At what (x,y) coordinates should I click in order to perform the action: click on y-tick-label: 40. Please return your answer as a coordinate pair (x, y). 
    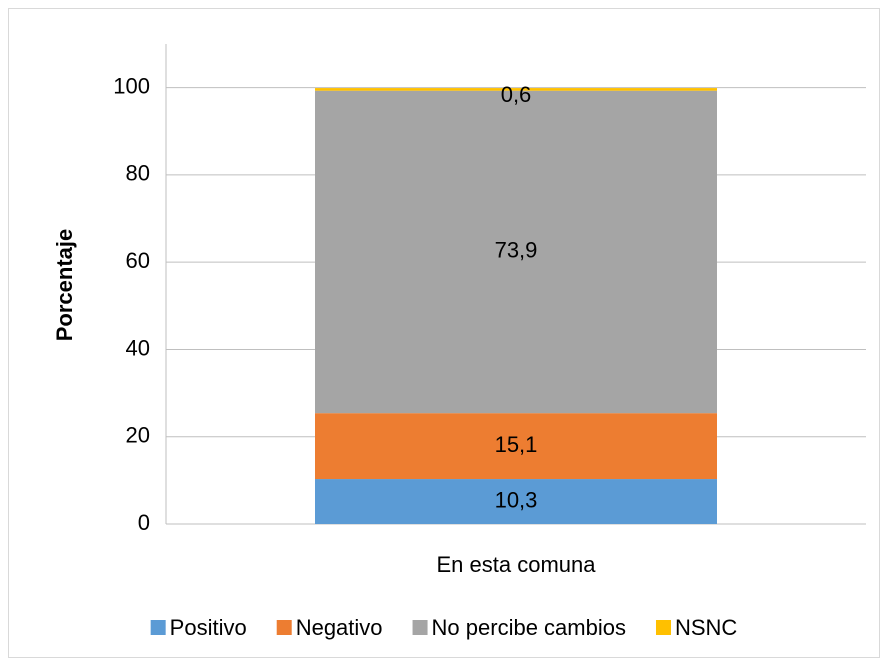
    Looking at the image, I should click on (138, 347).